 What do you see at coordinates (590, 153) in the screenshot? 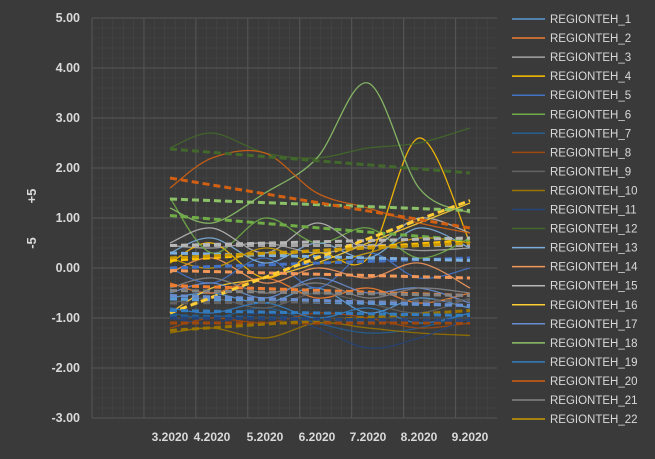
I see `legend-entry: REGIONTEH_8` at bounding box center [590, 153].